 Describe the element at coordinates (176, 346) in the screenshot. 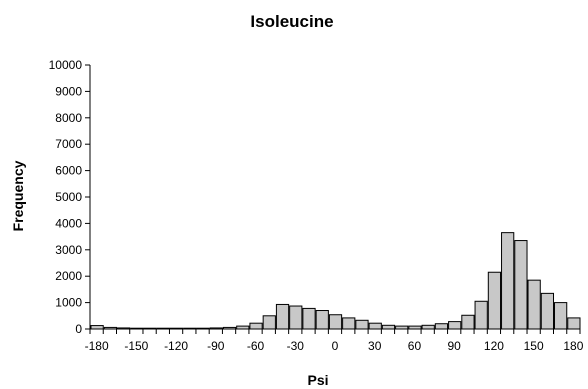

I see `x-tick-label: -120` at that location.